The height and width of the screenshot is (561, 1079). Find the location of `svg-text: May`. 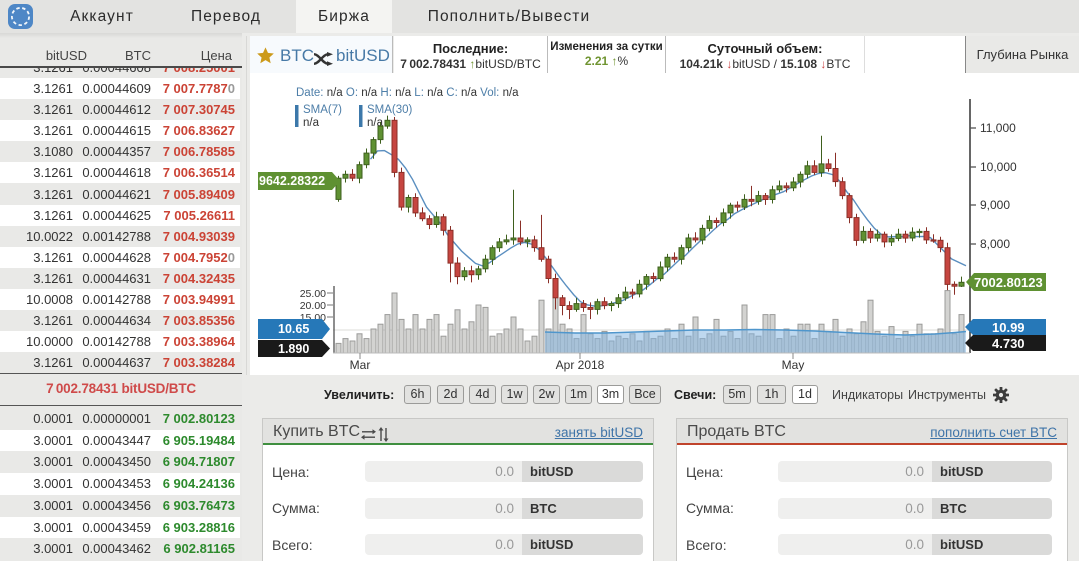

svg-text: May is located at coordinates (793, 365).